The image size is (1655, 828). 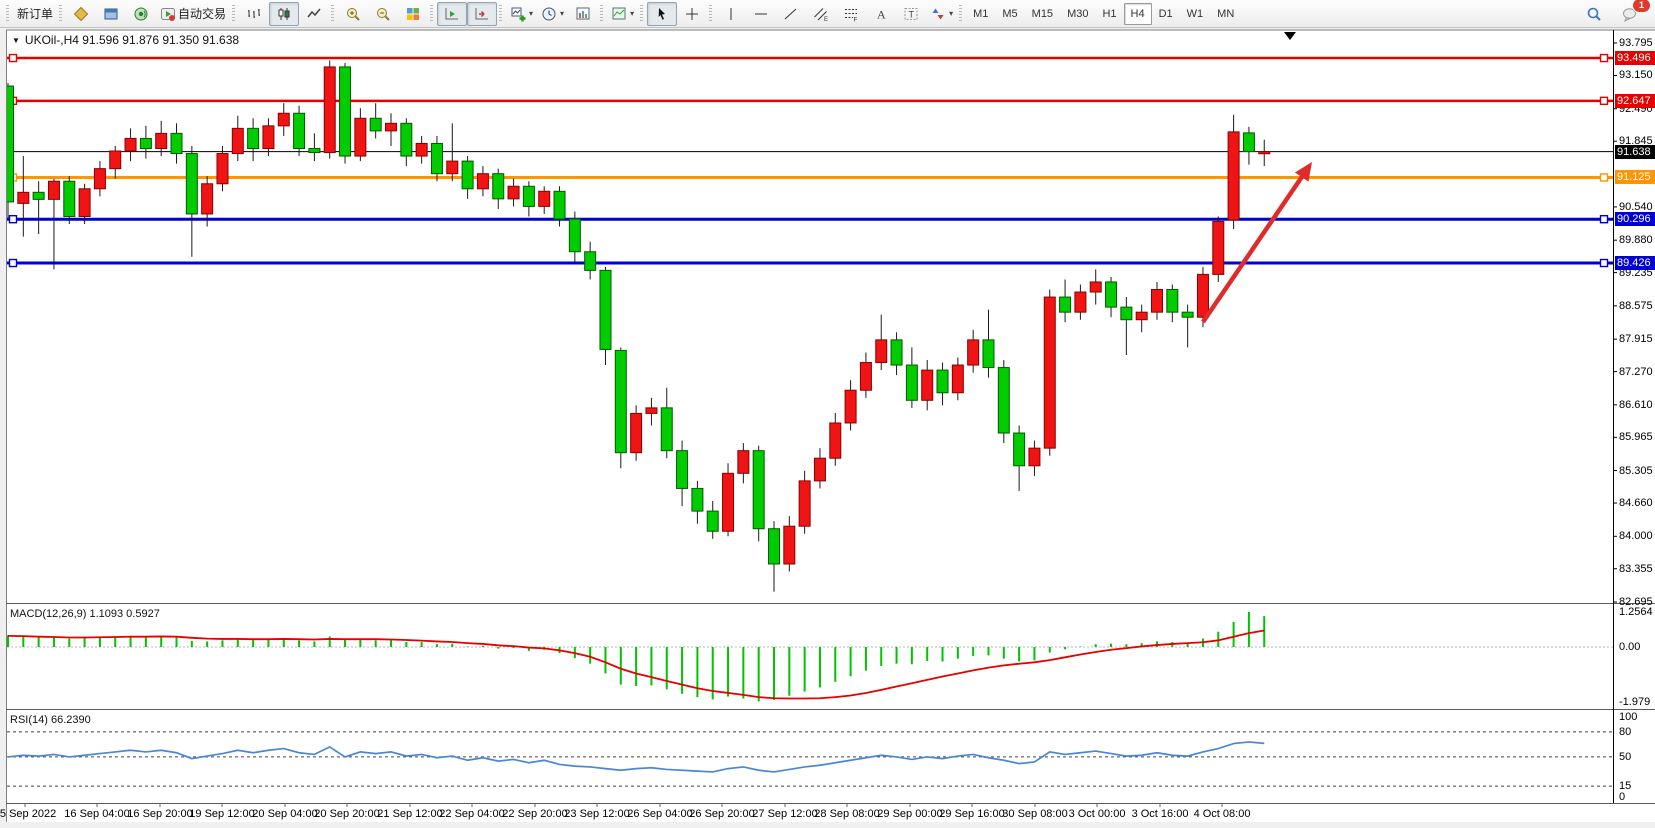 I want to click on time-axis-label: 20 Sep 20:00, so click(x=347, y=814).